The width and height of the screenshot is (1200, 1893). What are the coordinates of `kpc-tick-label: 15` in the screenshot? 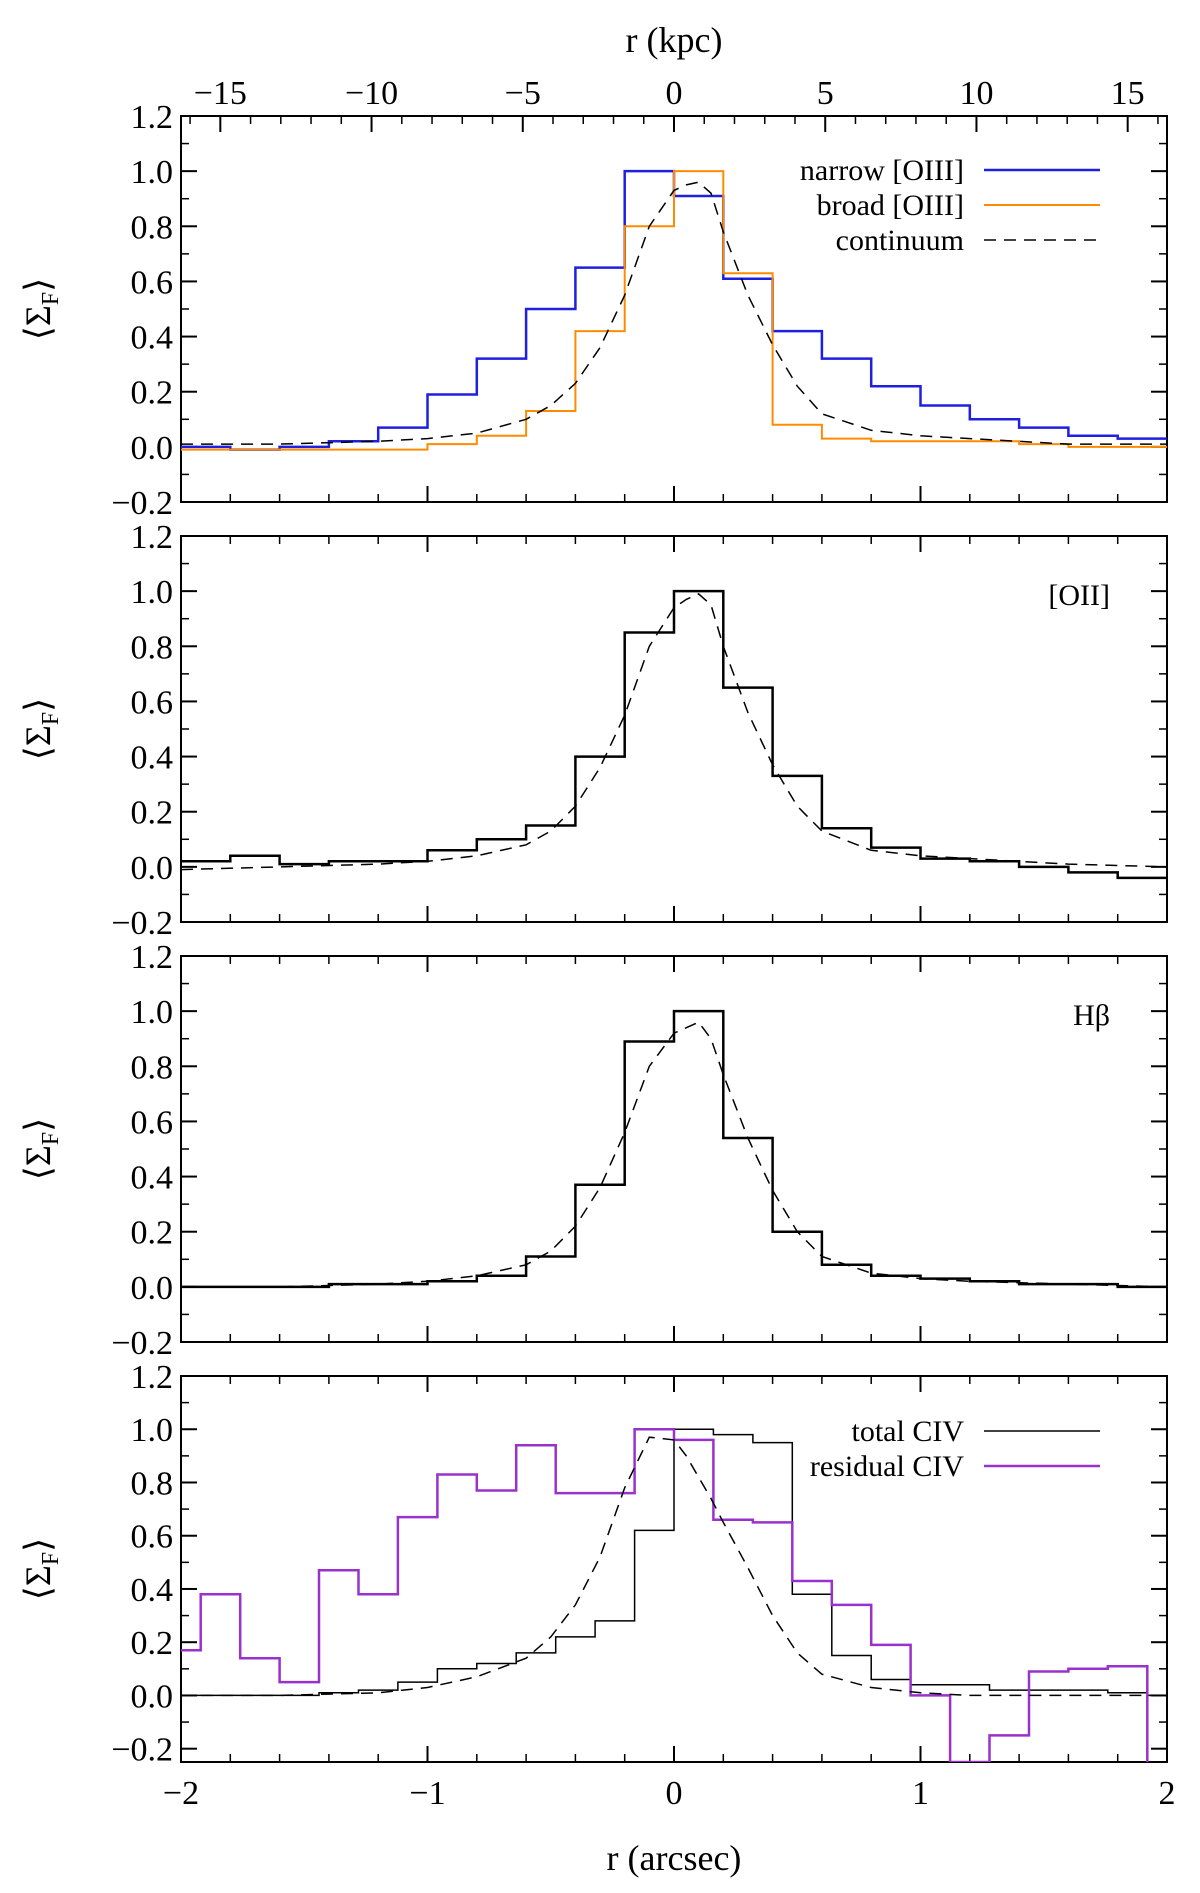 It's located at (1128, 93).